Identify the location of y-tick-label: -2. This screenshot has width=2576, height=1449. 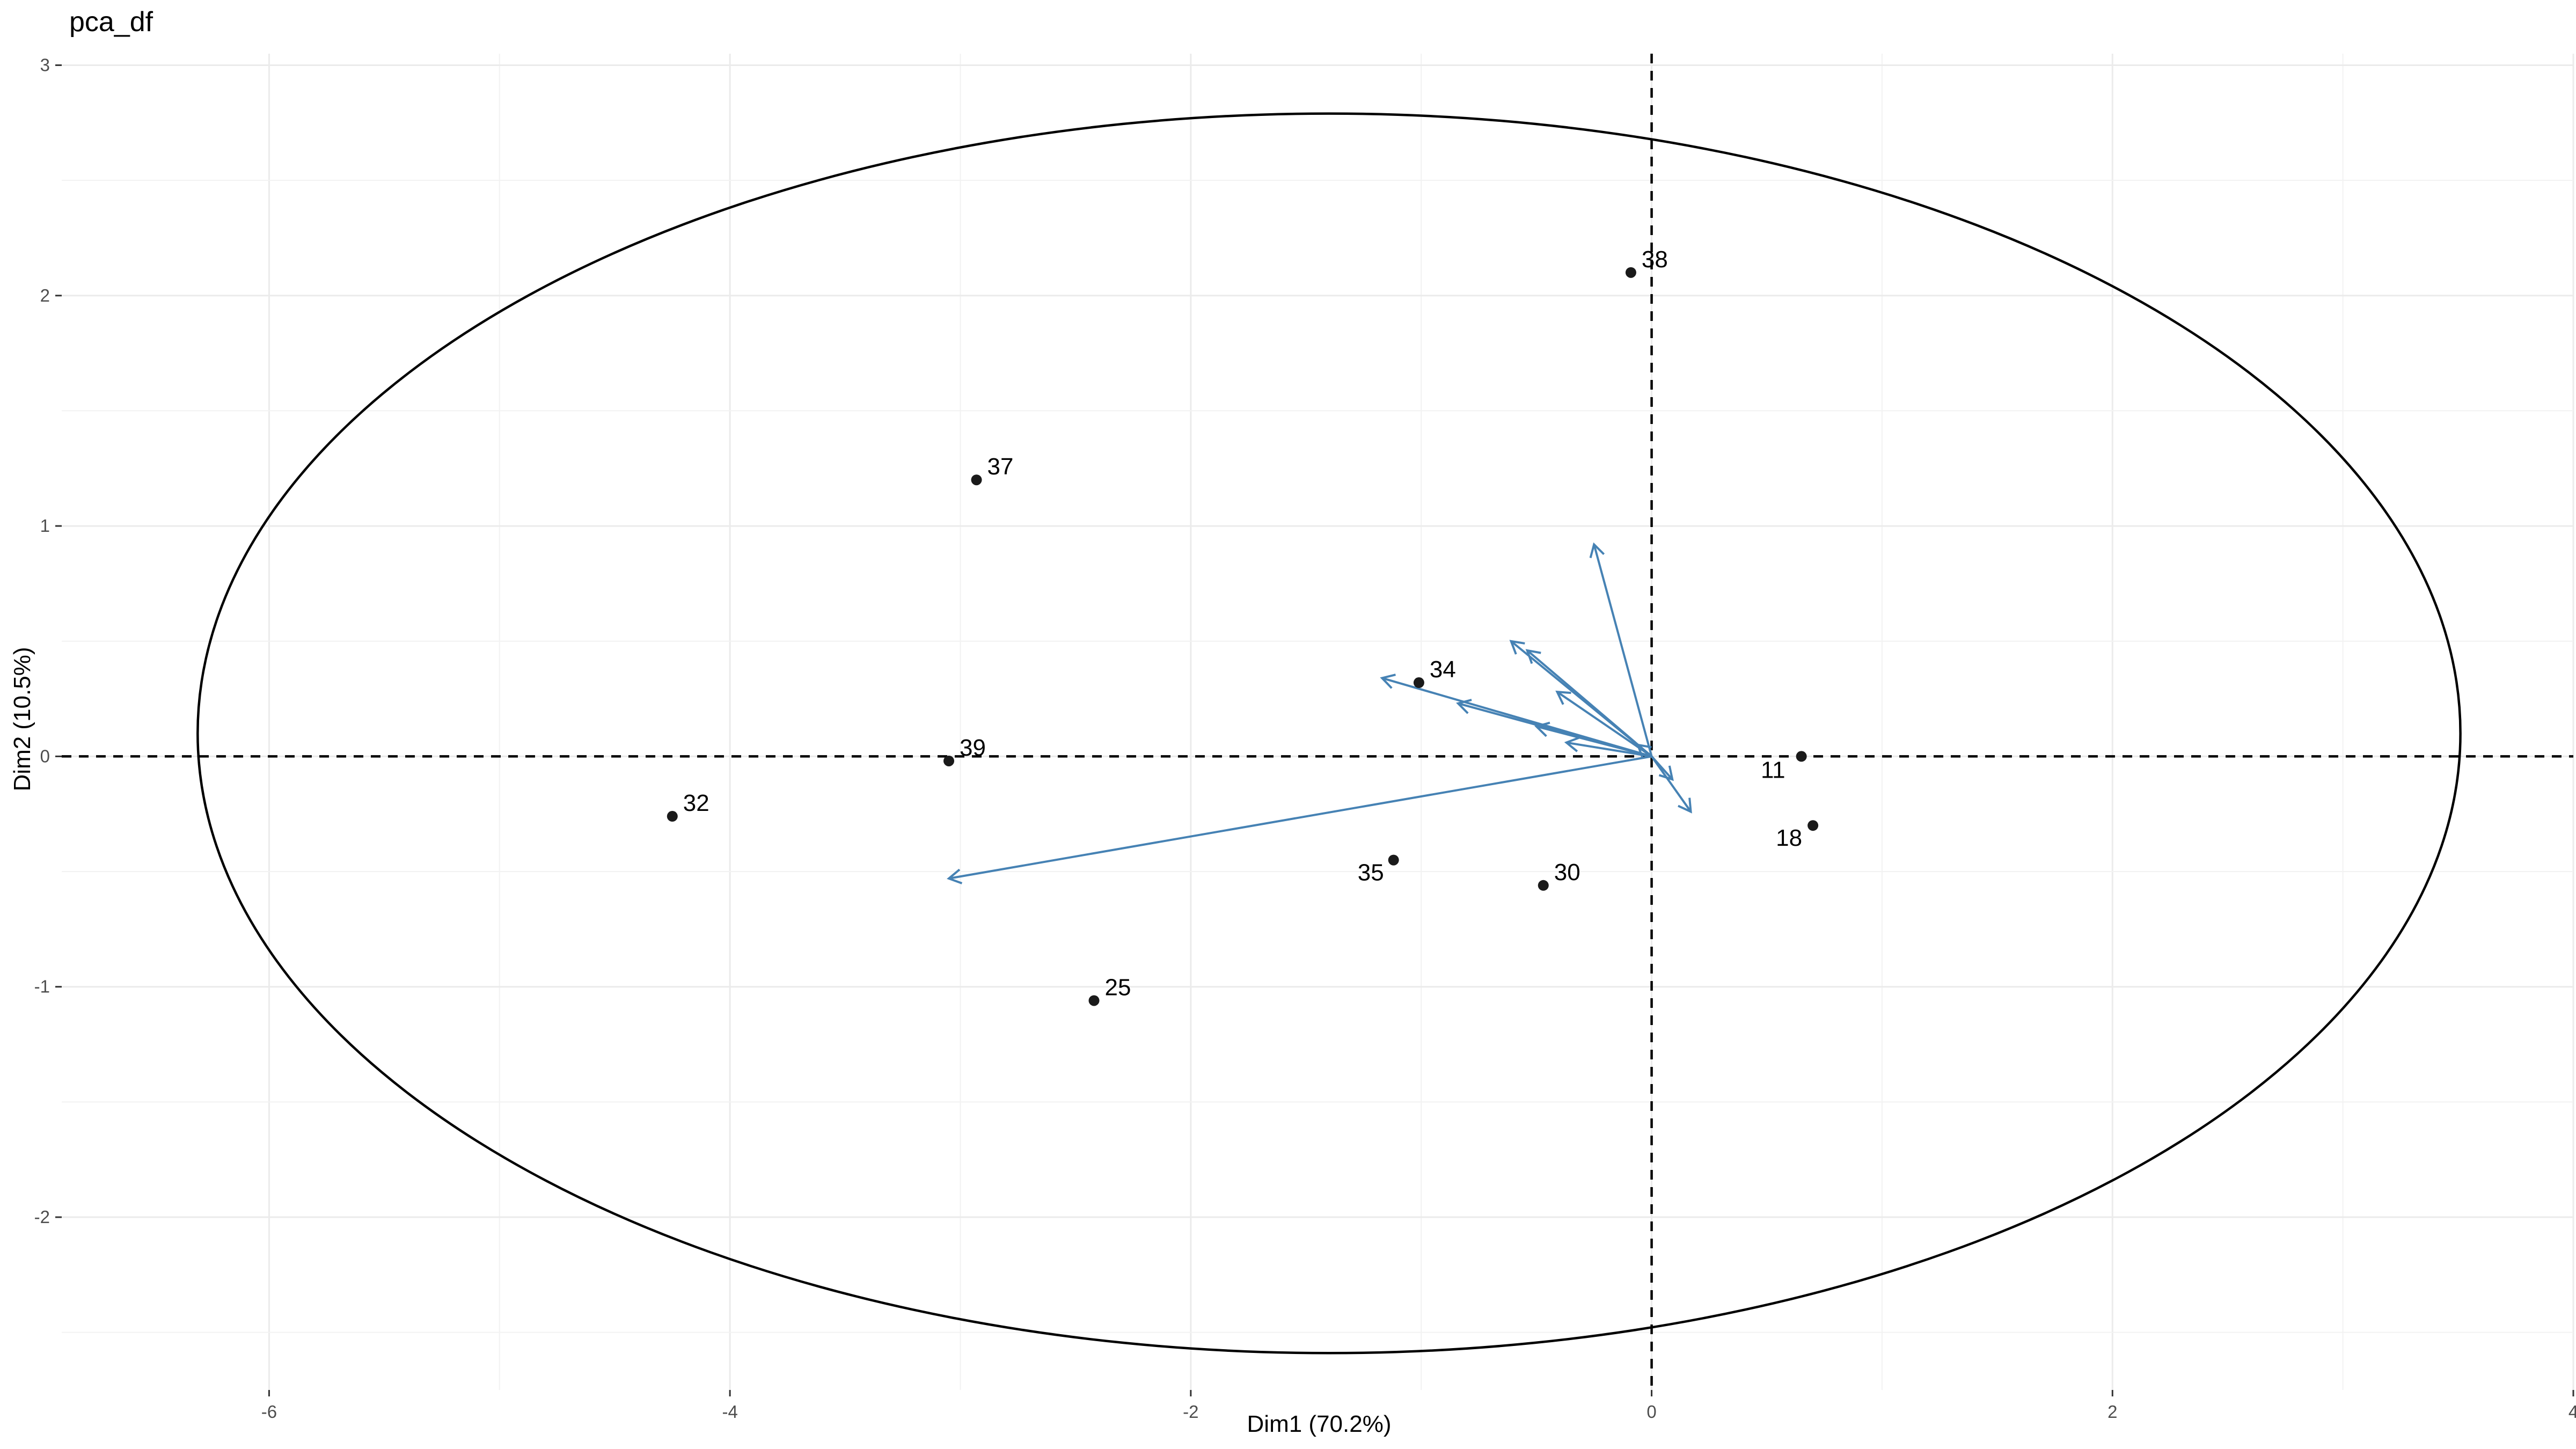
(42, 1217).